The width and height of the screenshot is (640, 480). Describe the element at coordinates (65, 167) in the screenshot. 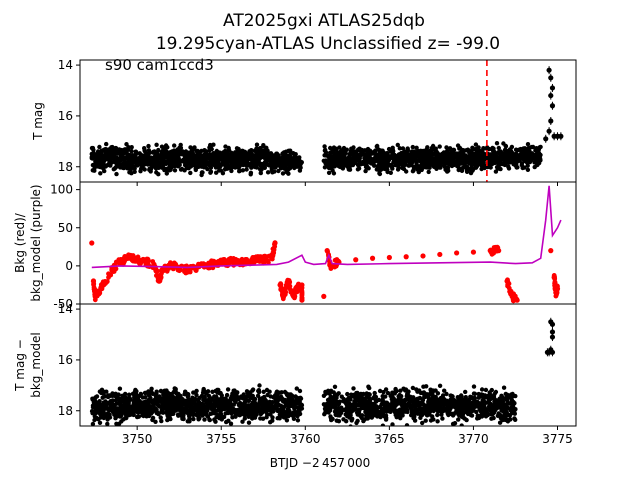

I see `y-tick-label: 18` at that location.